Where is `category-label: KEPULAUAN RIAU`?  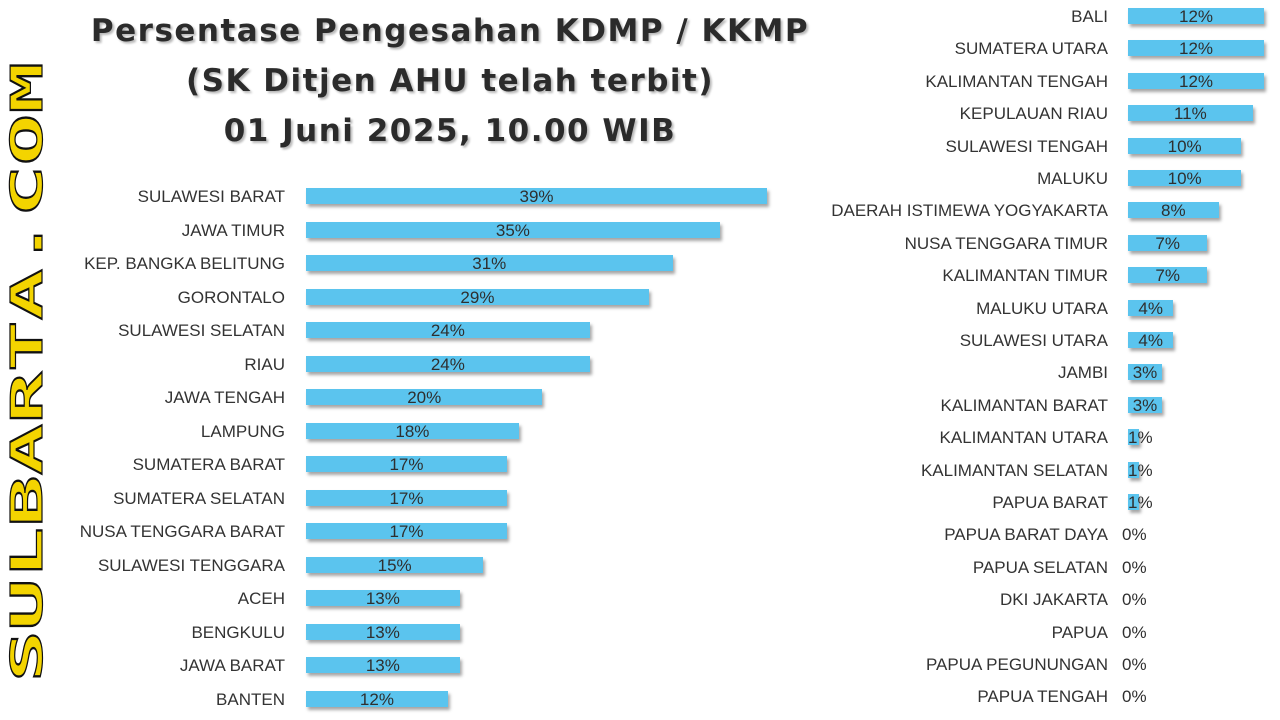 category-label: KEPULAUAN RIAU is located at coordinates (1033, 113).